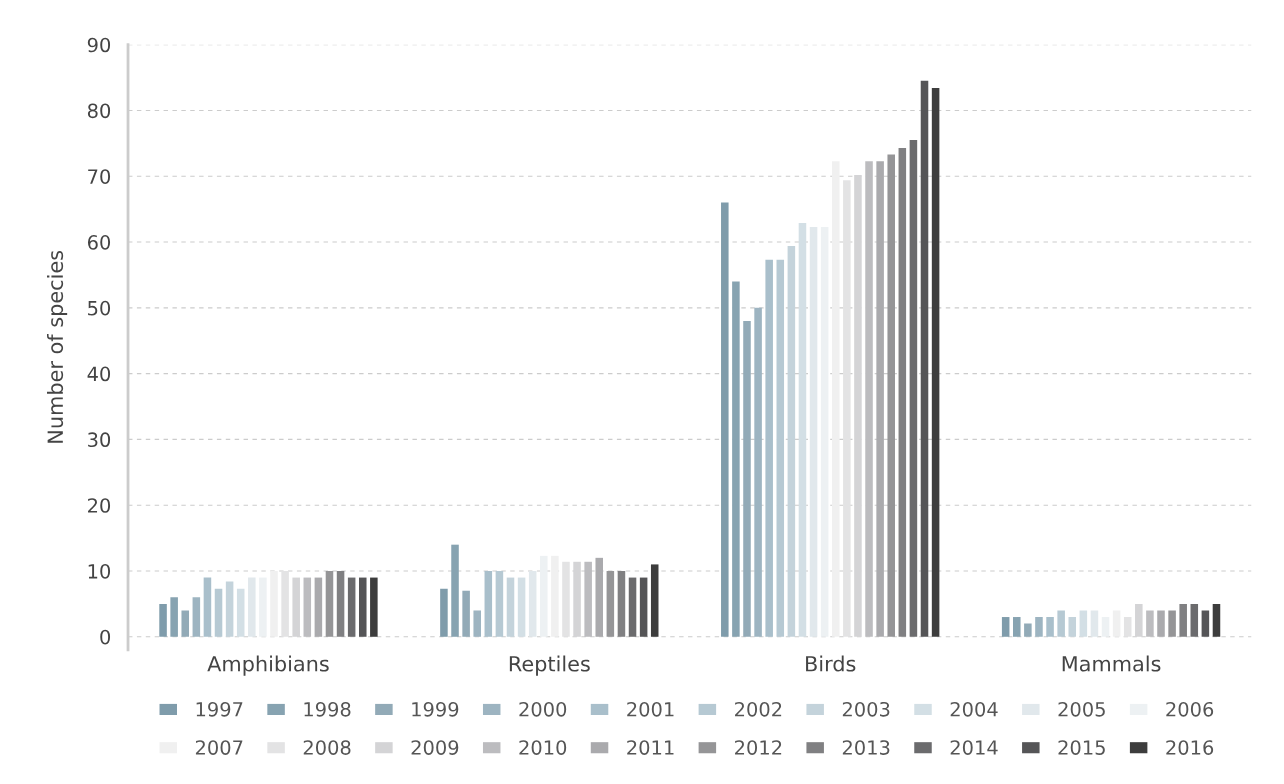 Image resolution: width=1284 pixels, height=784 pixels. What do you see at coordinates (268, 665) in the screenshot?
I see `x-tick-label: Amphibians` at bounding box center [268, 665].